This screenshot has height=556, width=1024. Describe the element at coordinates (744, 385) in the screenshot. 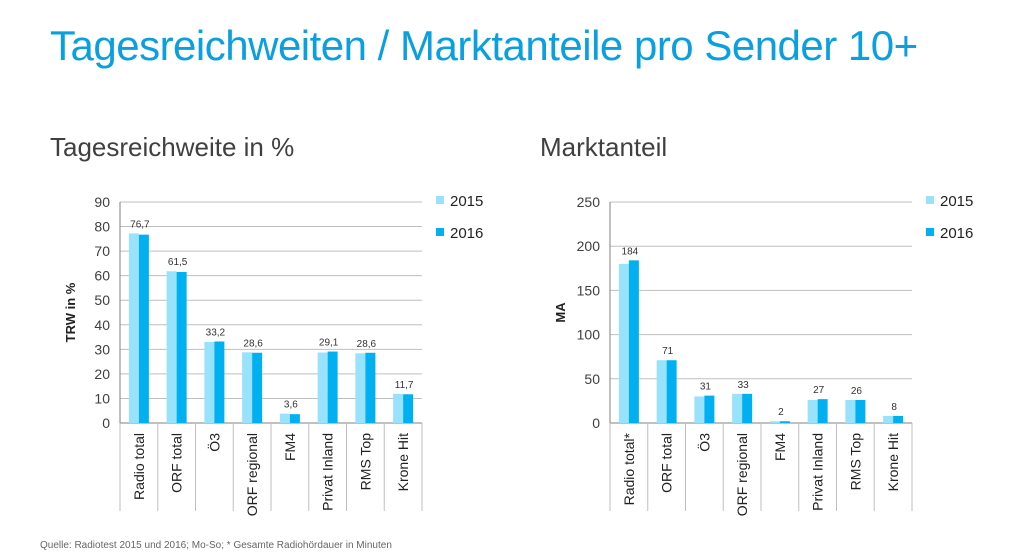

I see `data-label: 33` at that location.